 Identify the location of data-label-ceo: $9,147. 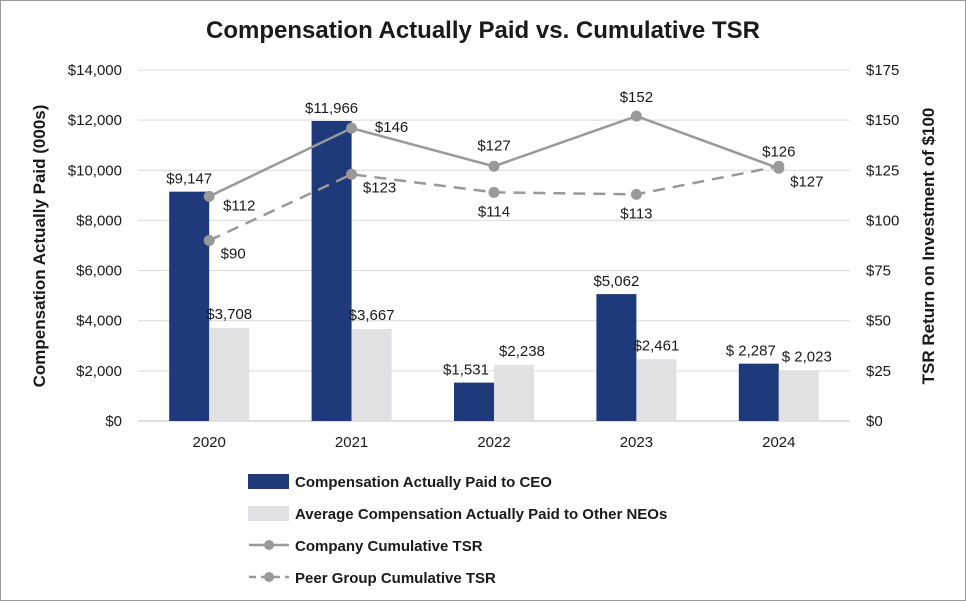
(189, 179).